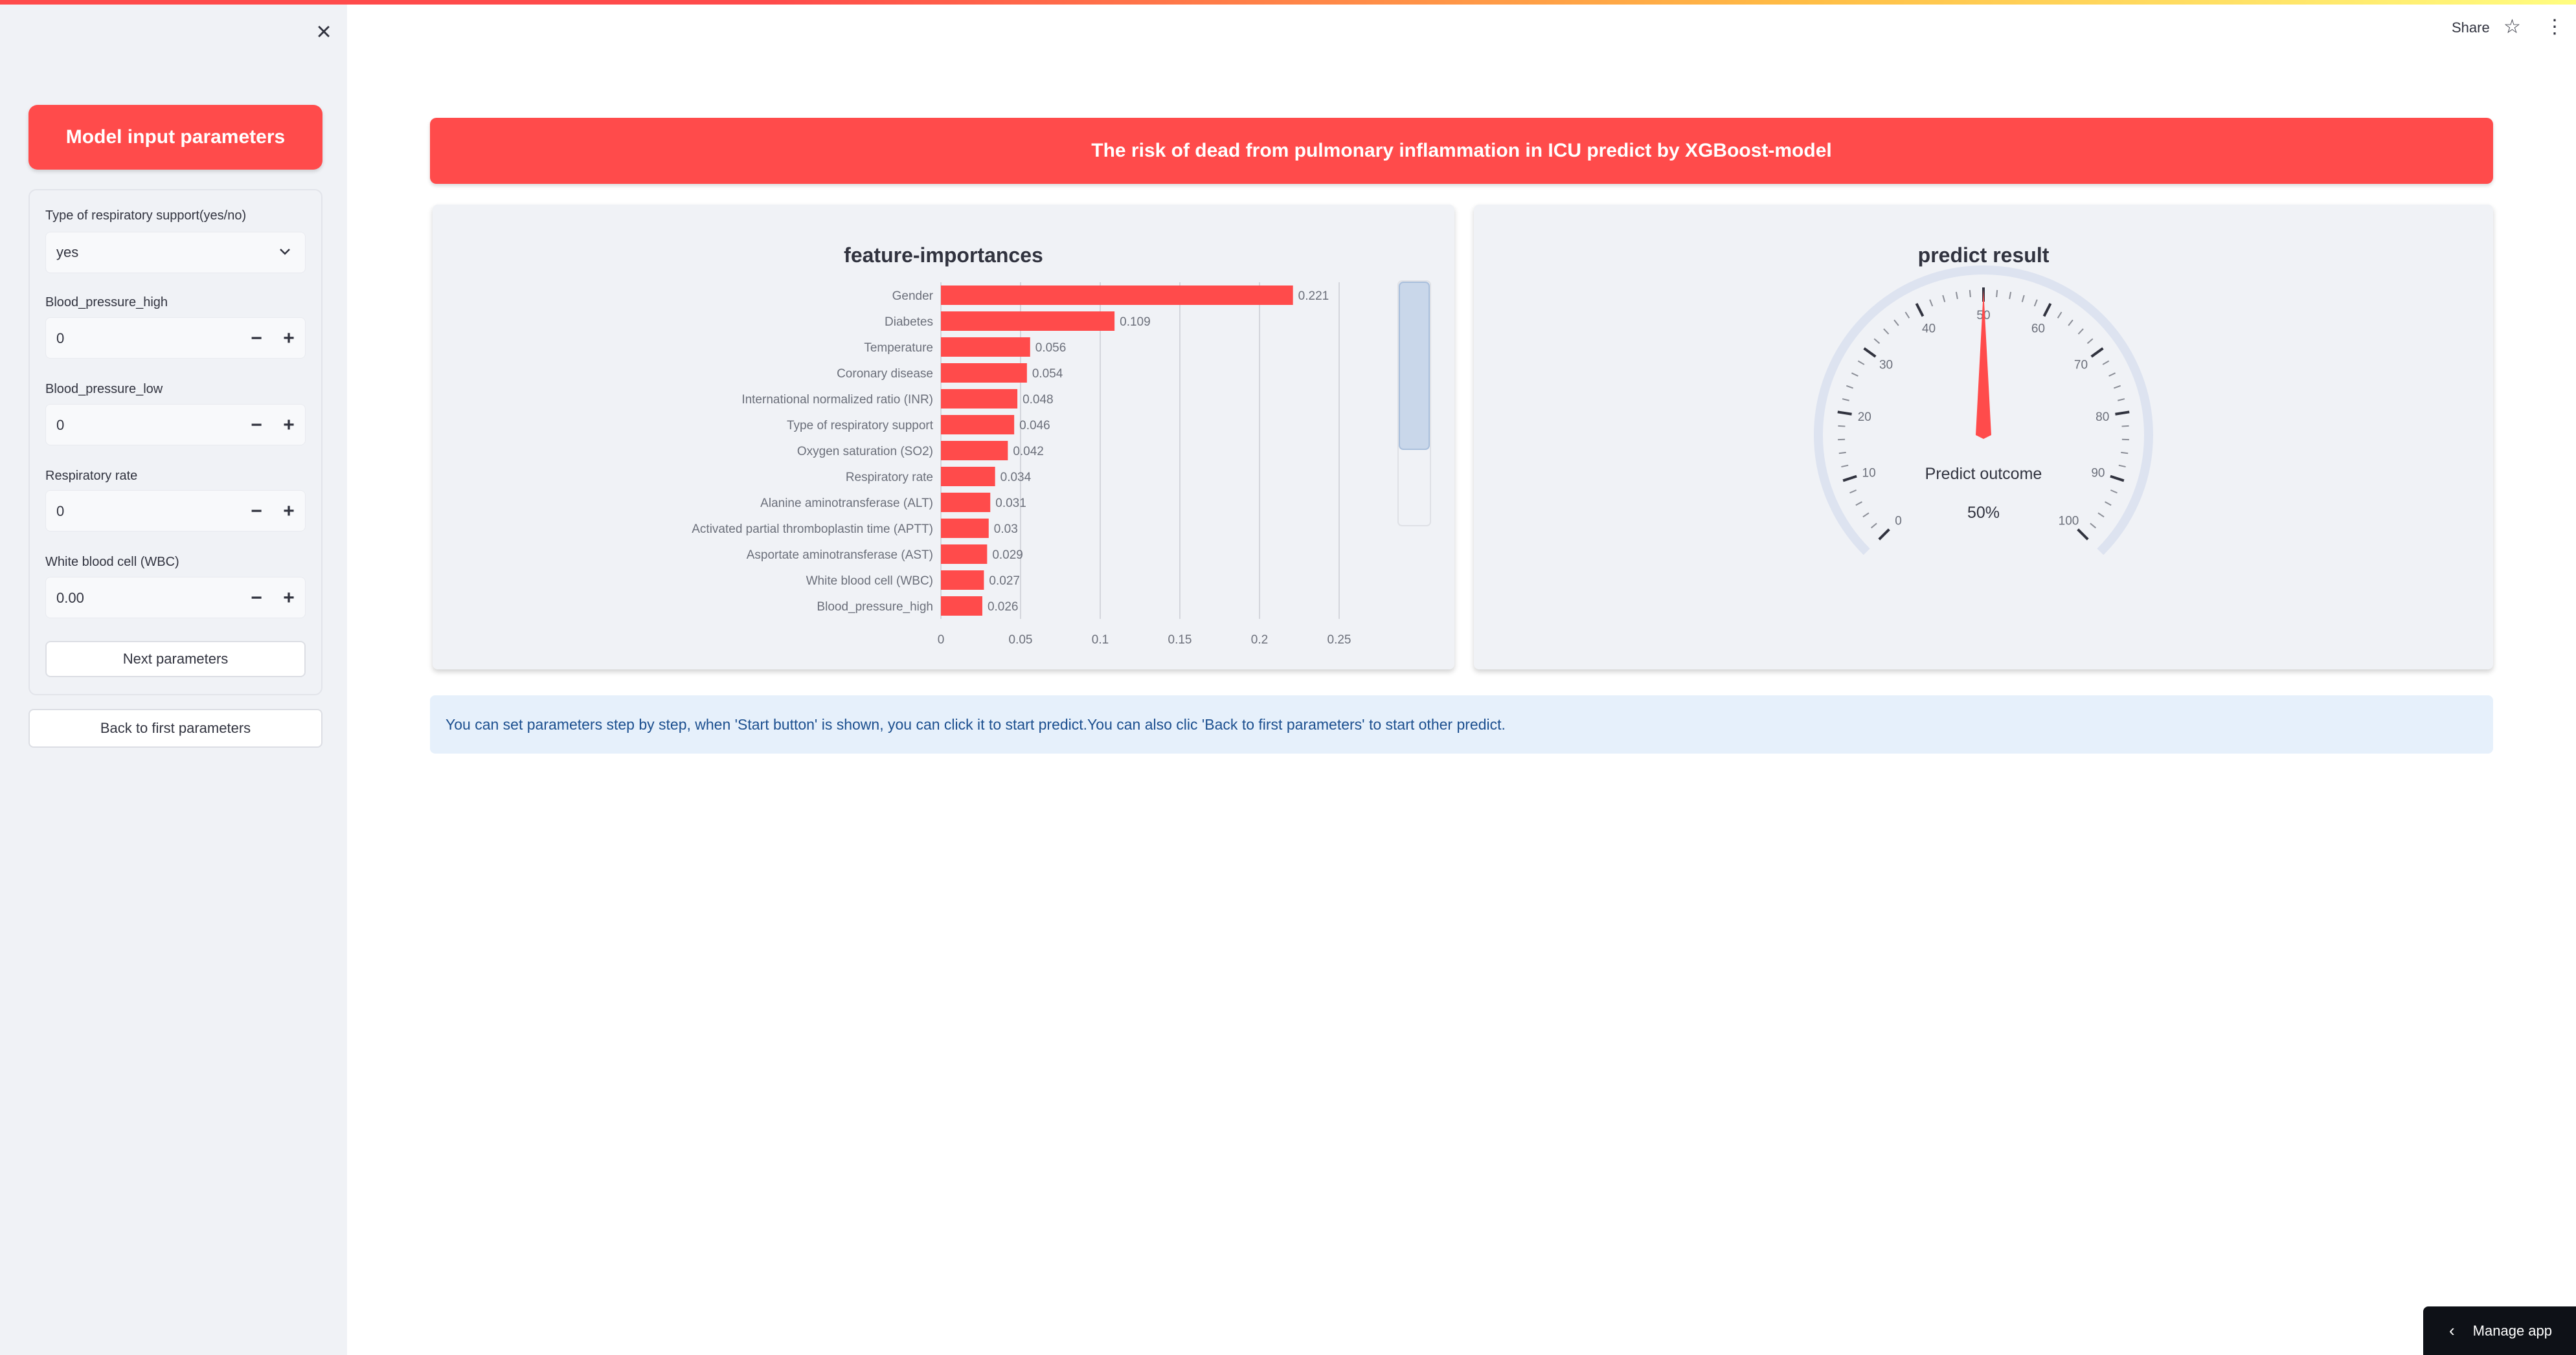  I want to click on blood-pressure-low-input: 0 − +, so click(175, 424).